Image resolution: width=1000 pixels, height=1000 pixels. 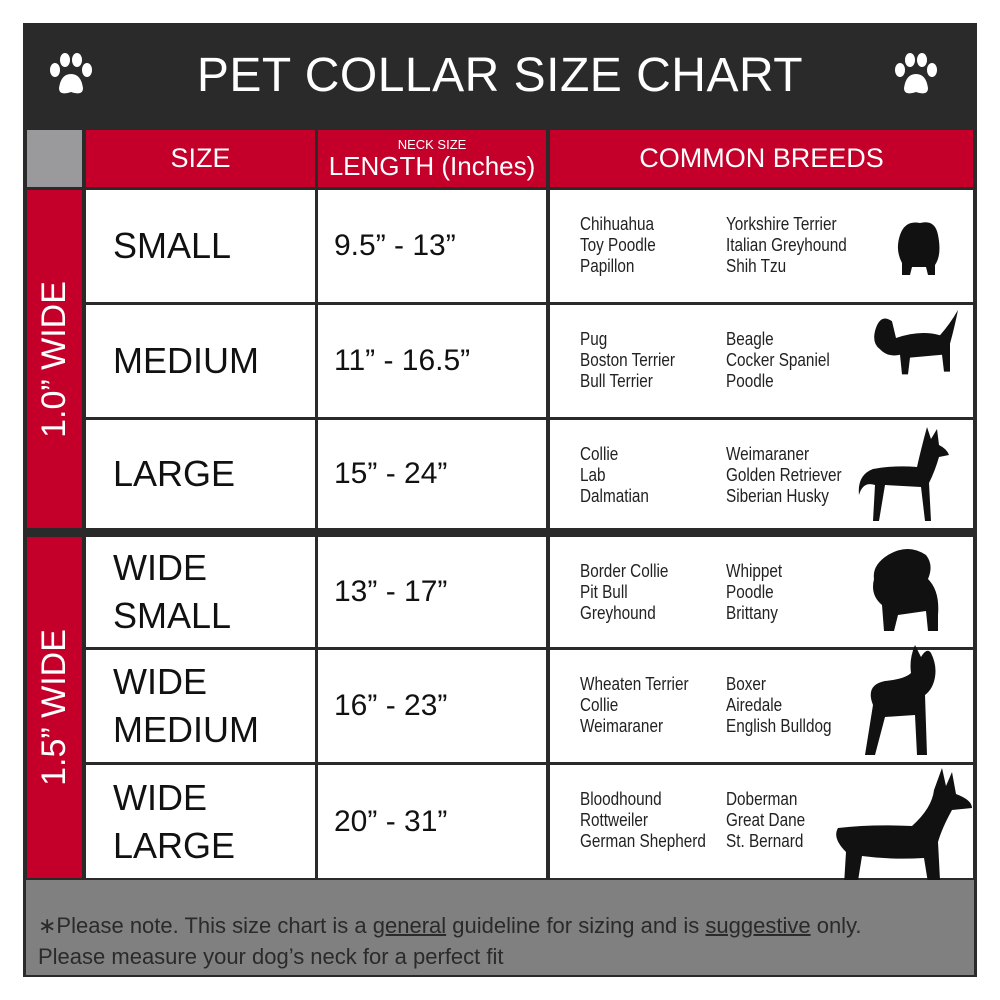 I want to click on header-size-label: SIZE, so click(x=200, y=158).